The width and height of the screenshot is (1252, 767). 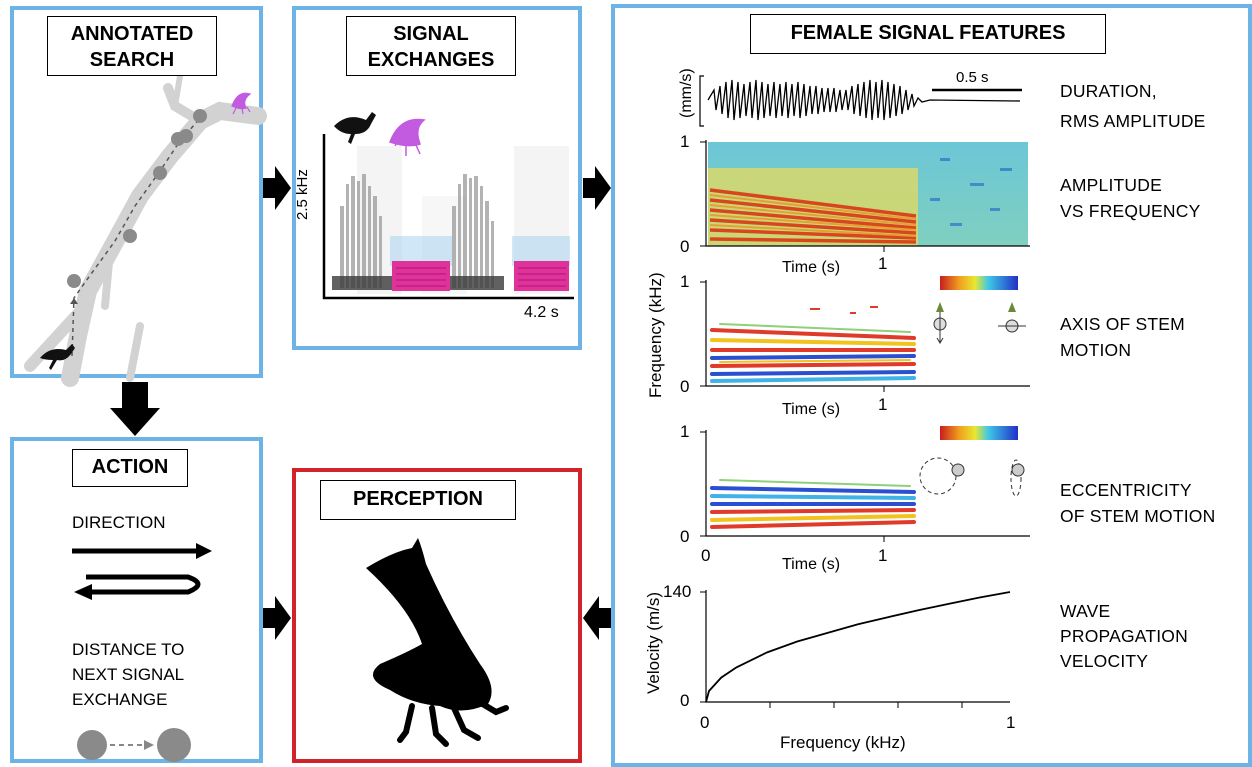 I want to click on feature-wave-velocity: WAVE PROPAGATION VELOCITY, so click(x=1124, y=636).